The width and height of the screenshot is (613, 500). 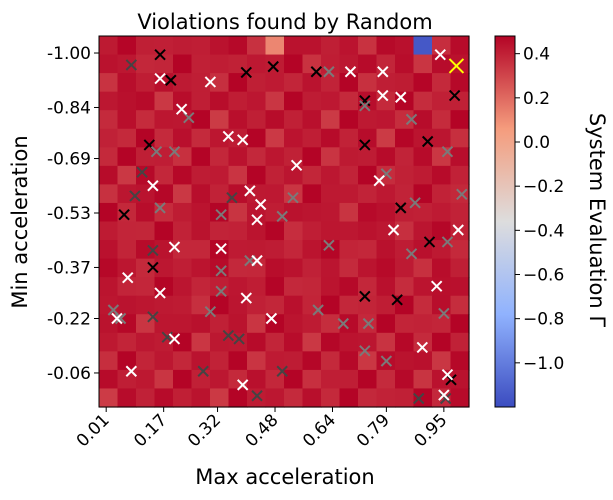 What do you see at coordinates (204, 430) in the screenshot?
I see `x-tick-label: 0.32` at bounding box center [204, 430].